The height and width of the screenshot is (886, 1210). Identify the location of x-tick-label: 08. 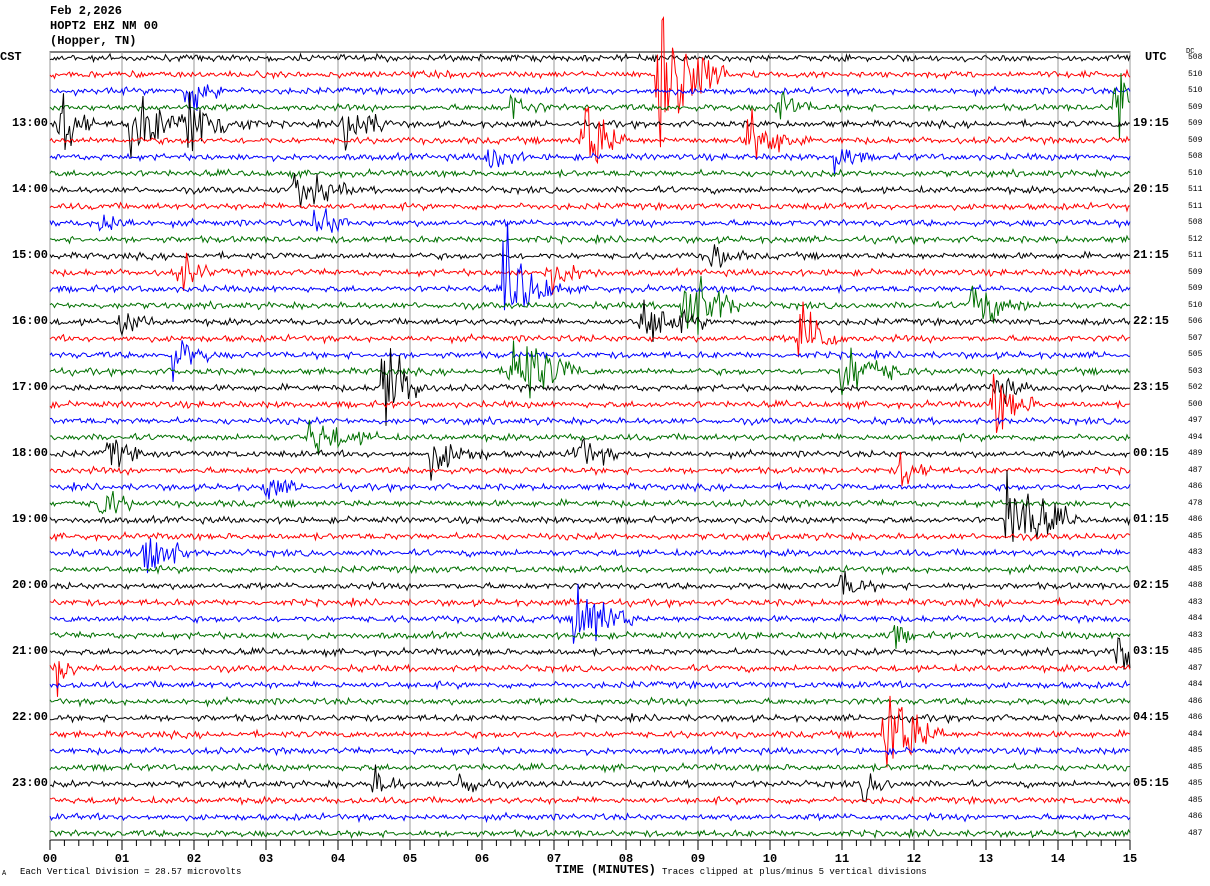
(626, 859).